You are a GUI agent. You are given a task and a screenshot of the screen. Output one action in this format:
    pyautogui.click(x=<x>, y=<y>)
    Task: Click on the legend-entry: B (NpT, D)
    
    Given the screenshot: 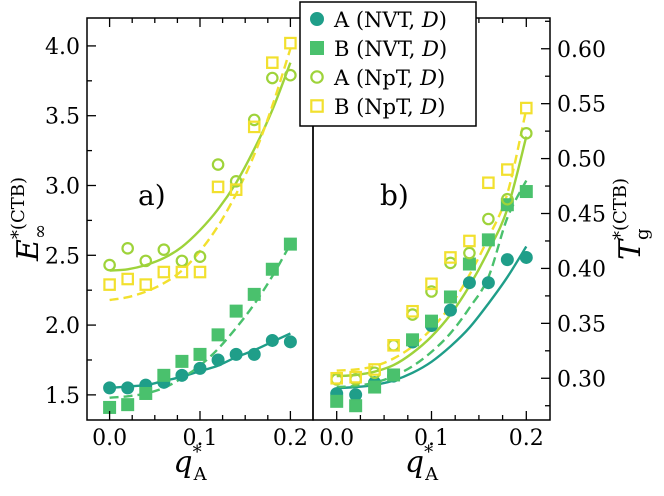 What is the action you would take?
    pyautogui.click(x=377, y=107)
    